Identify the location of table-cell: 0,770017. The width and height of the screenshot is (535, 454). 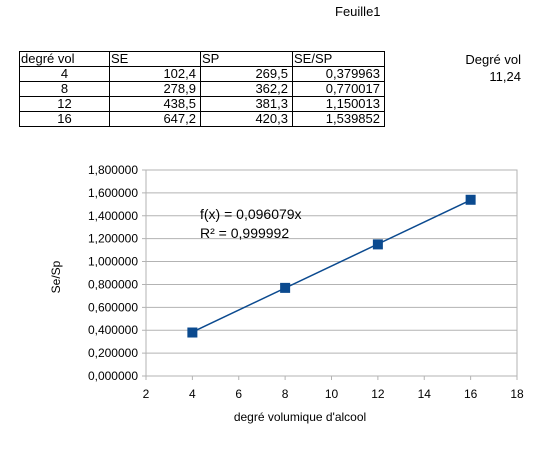
(338, 89).